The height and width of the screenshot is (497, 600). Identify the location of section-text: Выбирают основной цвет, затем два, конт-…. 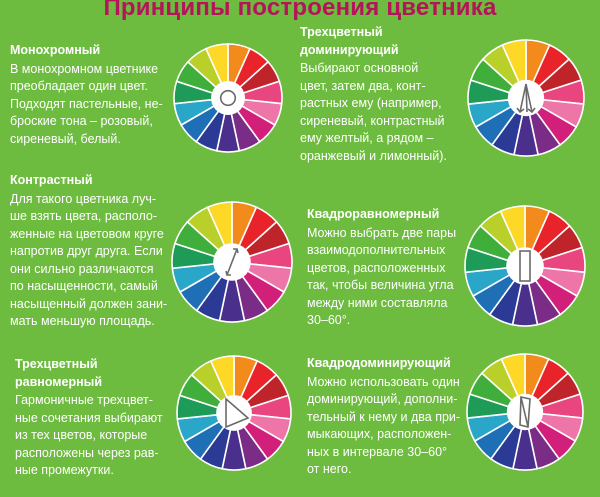
(373, 112).